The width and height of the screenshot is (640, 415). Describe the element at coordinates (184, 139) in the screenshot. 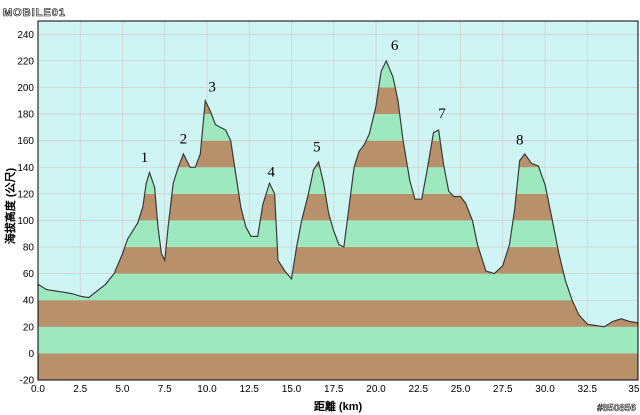

I see `peak-label: 2` at that location.